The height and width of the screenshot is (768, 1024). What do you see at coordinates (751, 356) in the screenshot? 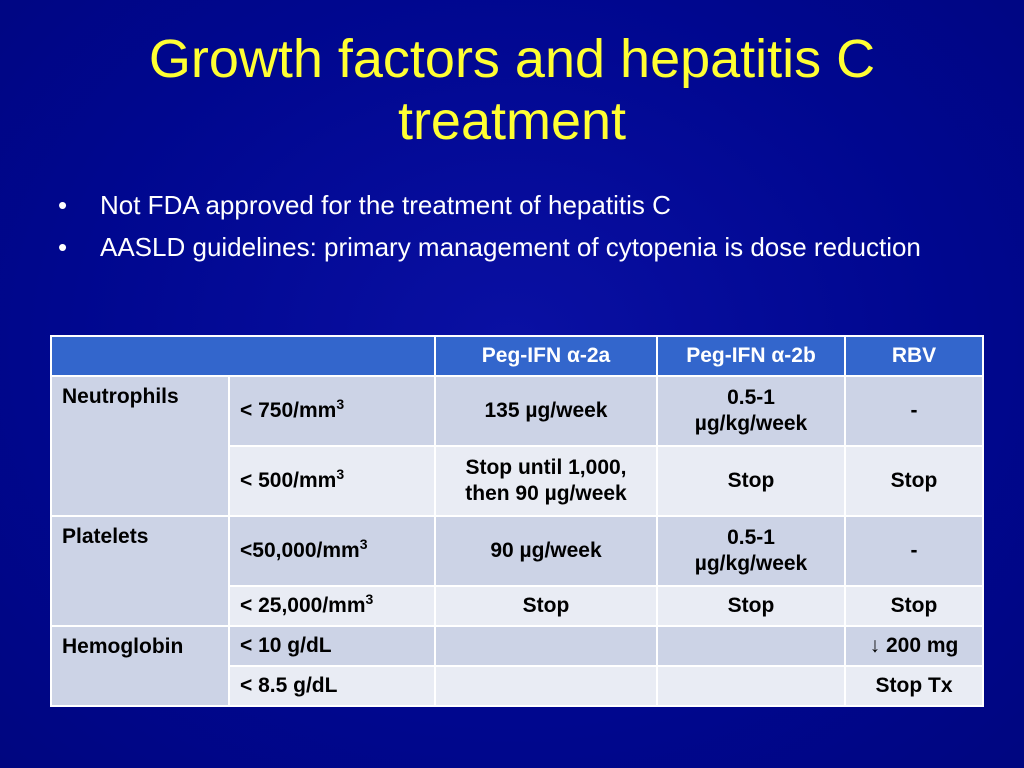
I see `header-peg-ifn-2b: Peg-IFN α-2b` at bounding box center [751, 356].